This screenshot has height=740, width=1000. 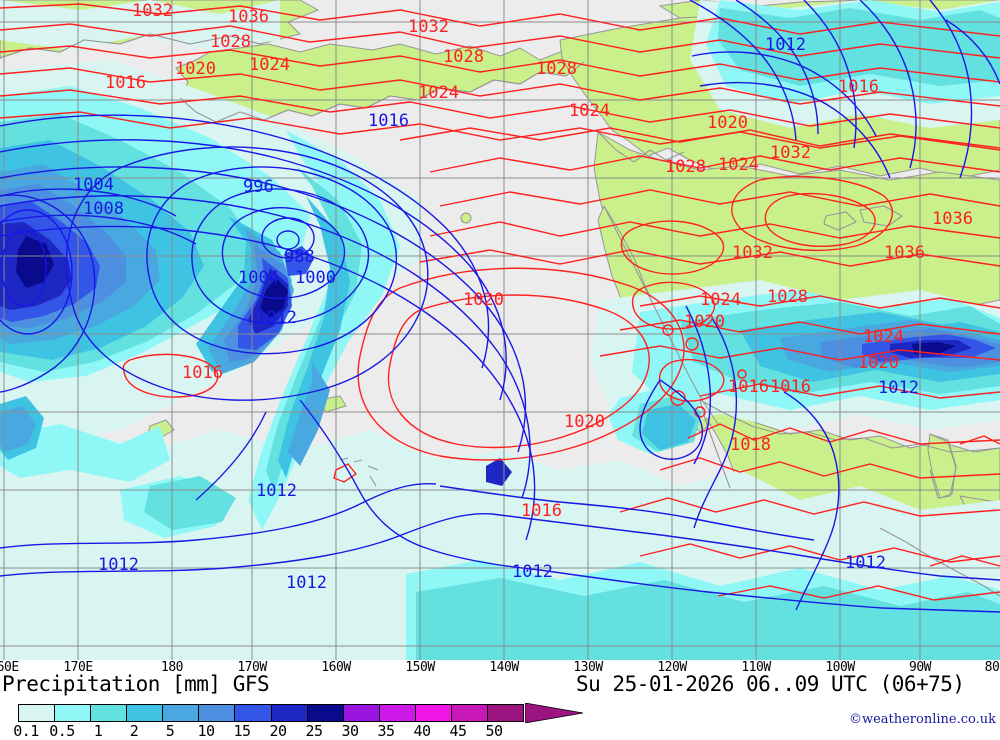 I want to click on isobar-label: 996, so click(x=258, y=187).